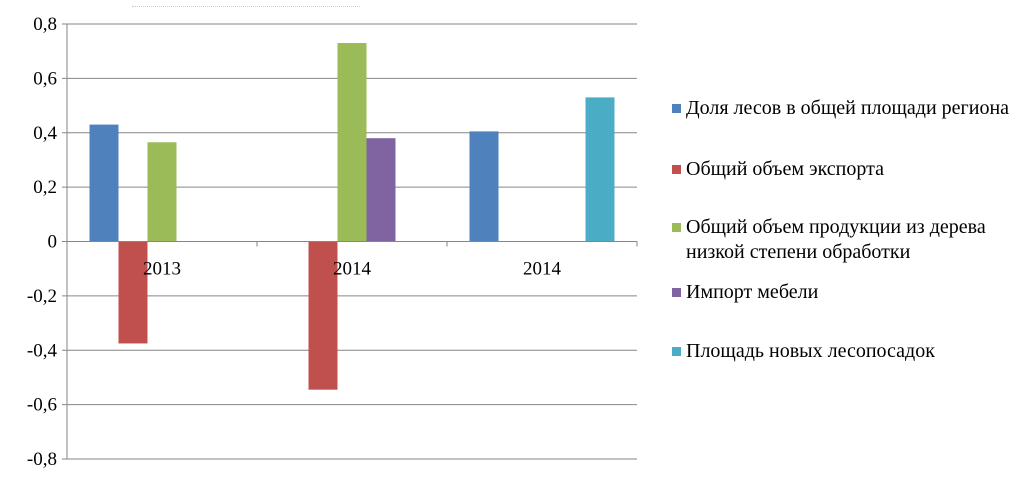  Describe the element at coordinates (45, 24) in the screenshot. I see `y-tick-label: 0,8` at that location.